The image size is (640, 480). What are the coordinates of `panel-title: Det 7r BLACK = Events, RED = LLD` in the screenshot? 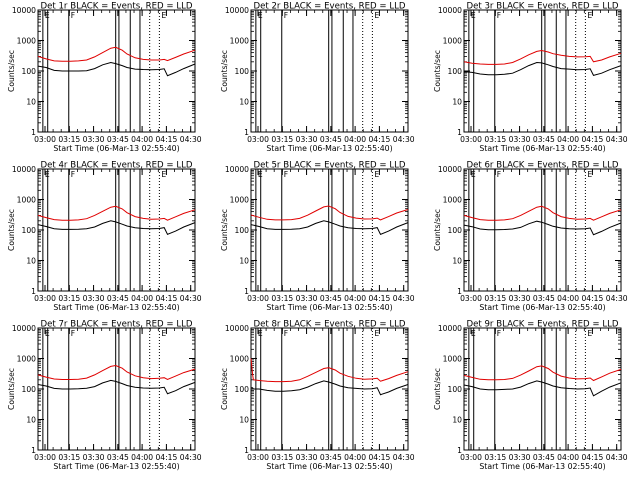 It's located at (116, 325).